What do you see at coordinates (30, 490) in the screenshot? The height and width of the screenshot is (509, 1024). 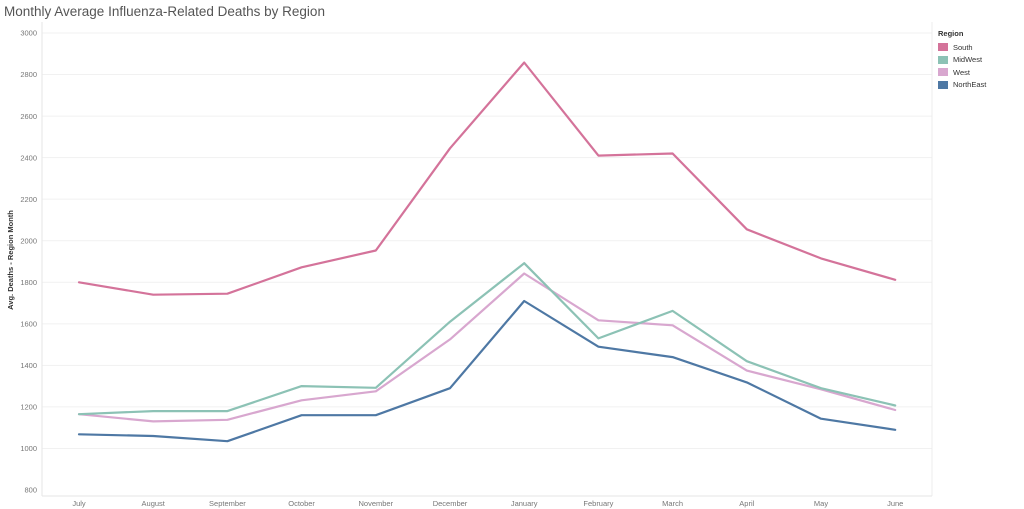 I see `y-tick-label: 800` at bounding box center [30, 490].